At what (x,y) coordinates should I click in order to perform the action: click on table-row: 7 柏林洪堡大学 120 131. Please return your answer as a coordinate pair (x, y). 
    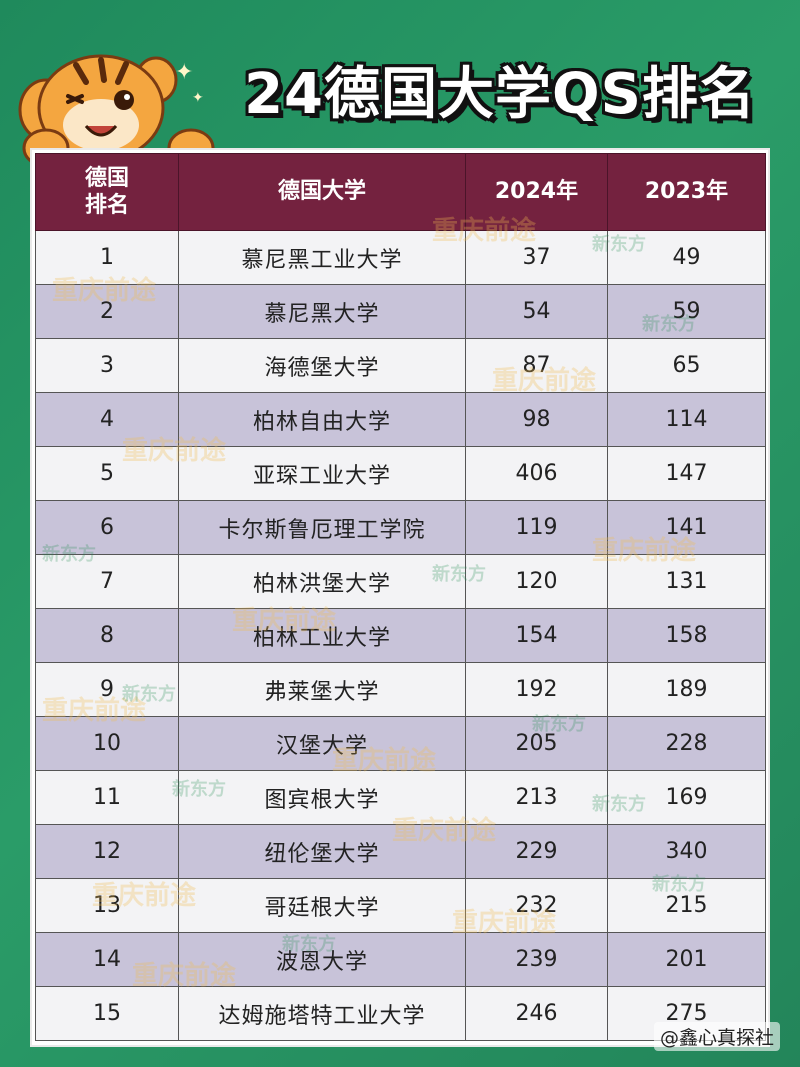
    Looking at the image, I should click on (400, 581).